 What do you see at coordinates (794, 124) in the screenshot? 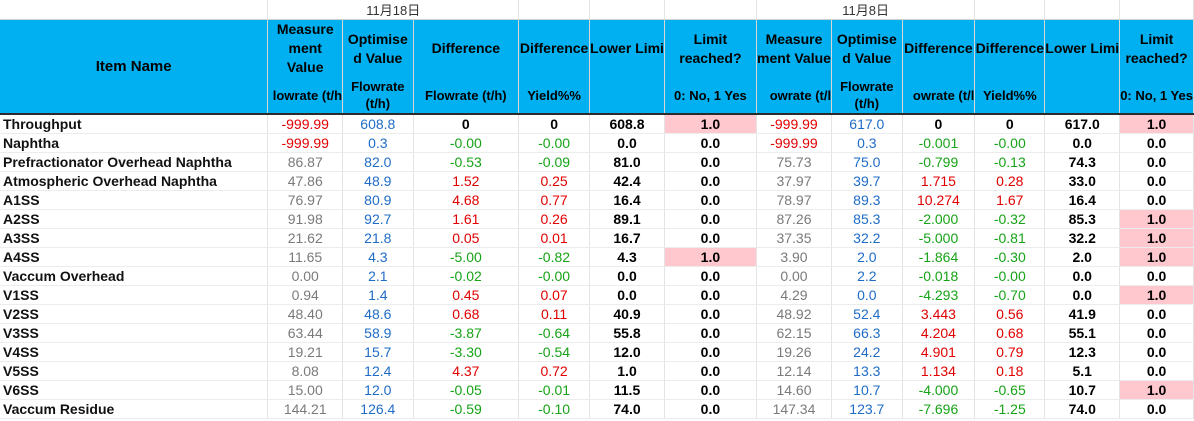
I see `cell-right-measure: -999.99` at bounding box center [794, 124].